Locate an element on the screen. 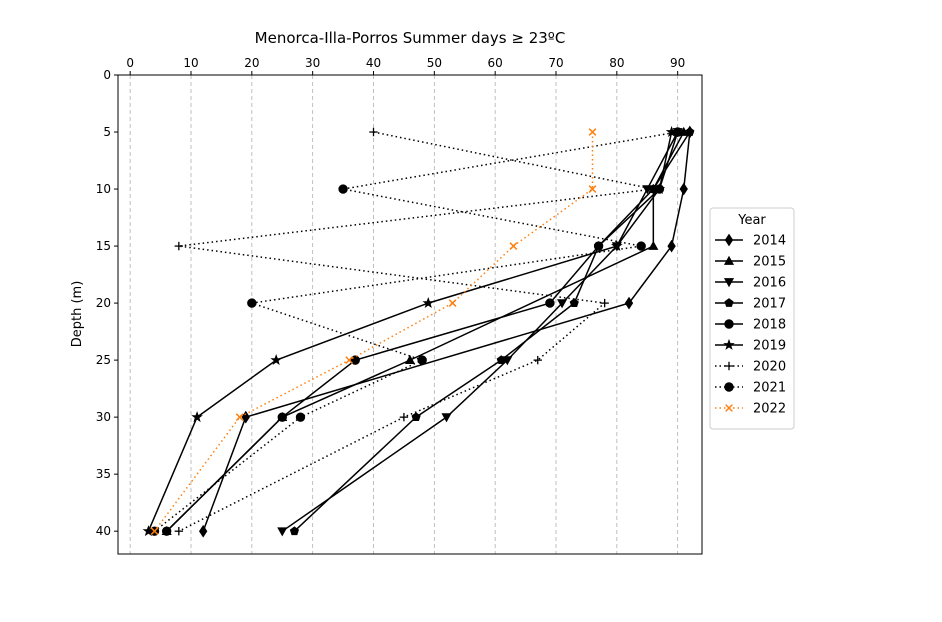  x-tick-label: 30 is located at coordinates (312, 63).